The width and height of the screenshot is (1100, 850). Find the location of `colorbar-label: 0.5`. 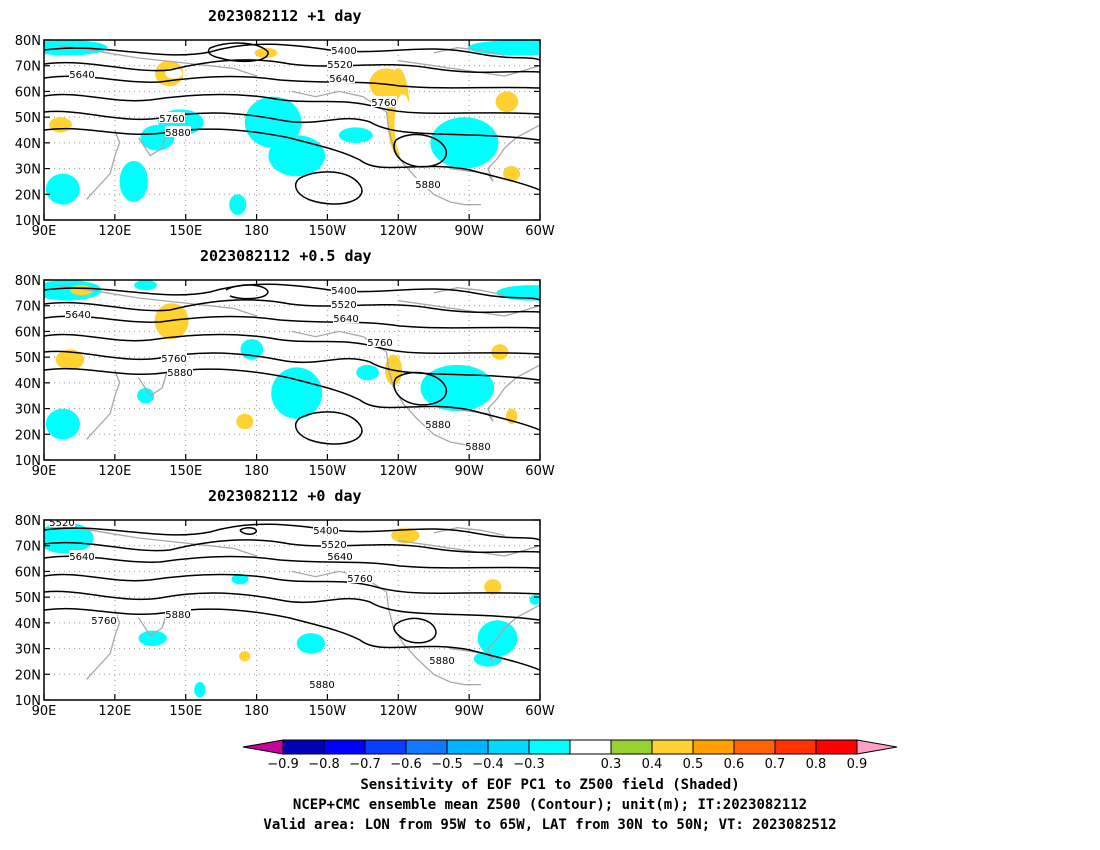

colorbar-label: 0.5 is located at coordinates (693, 764).